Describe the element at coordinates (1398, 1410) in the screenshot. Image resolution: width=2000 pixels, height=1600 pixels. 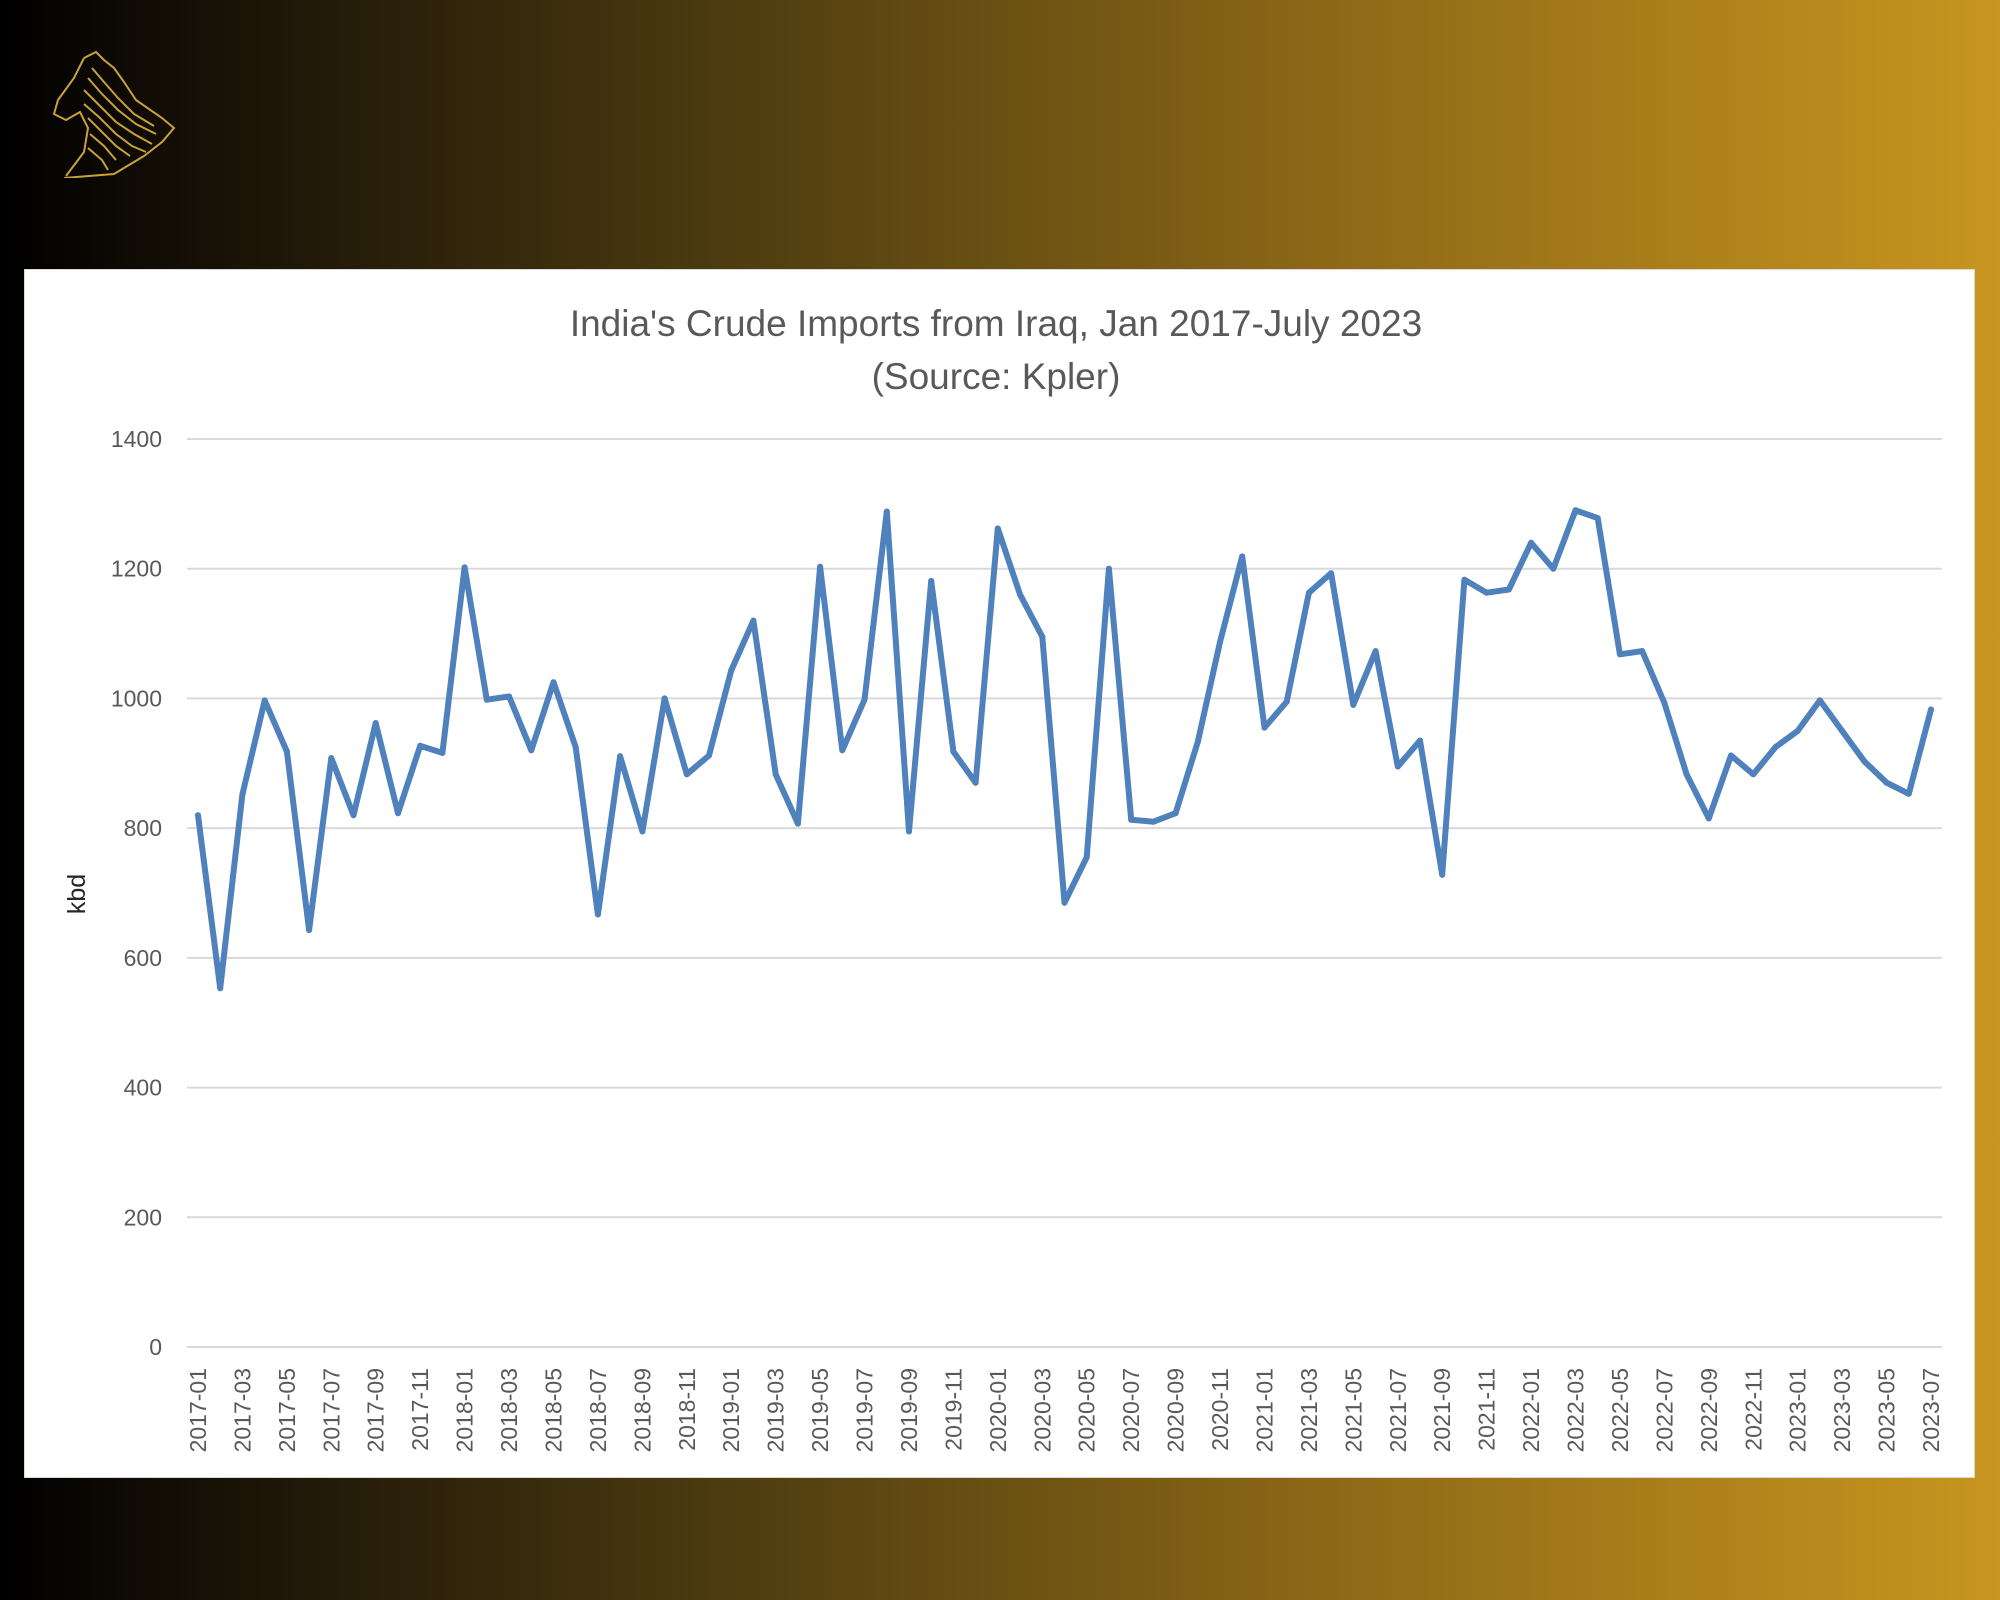
I see `x-tick-label: 2021-07` at that location.